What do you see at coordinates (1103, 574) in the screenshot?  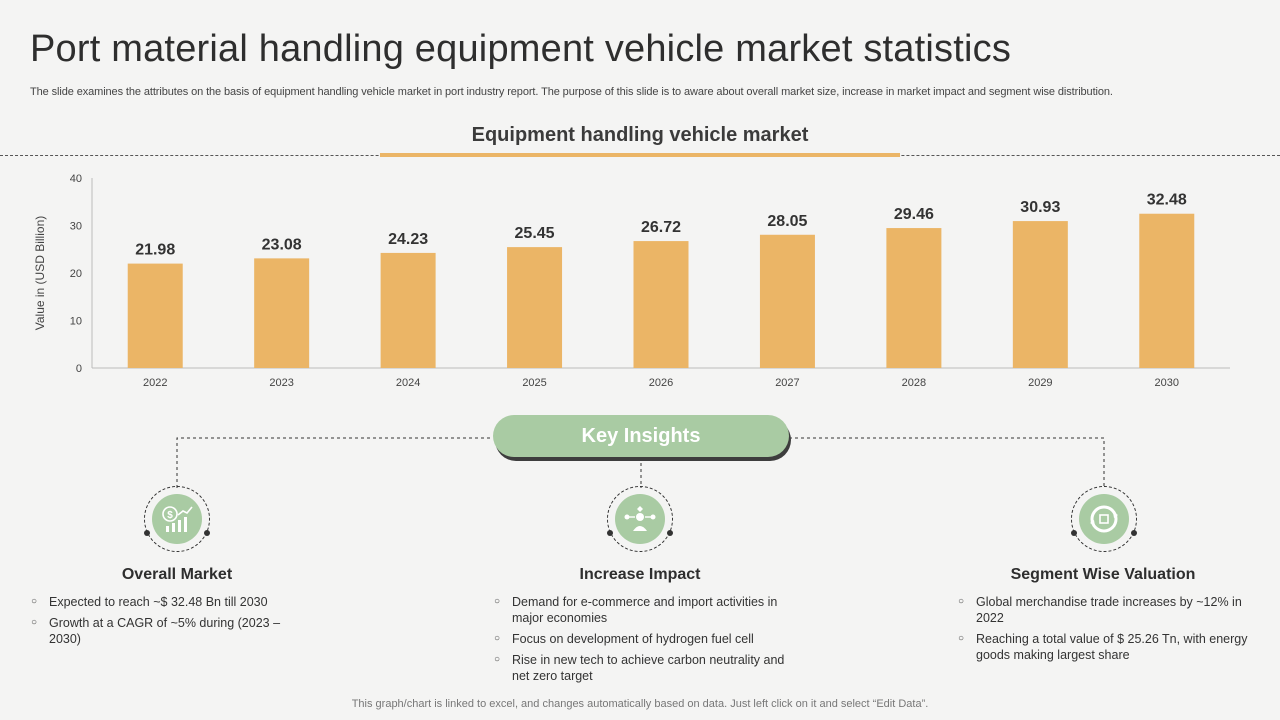 I see `segment-valuation-title: Segment Wise Valuation` at bounding box center [1103, 574].